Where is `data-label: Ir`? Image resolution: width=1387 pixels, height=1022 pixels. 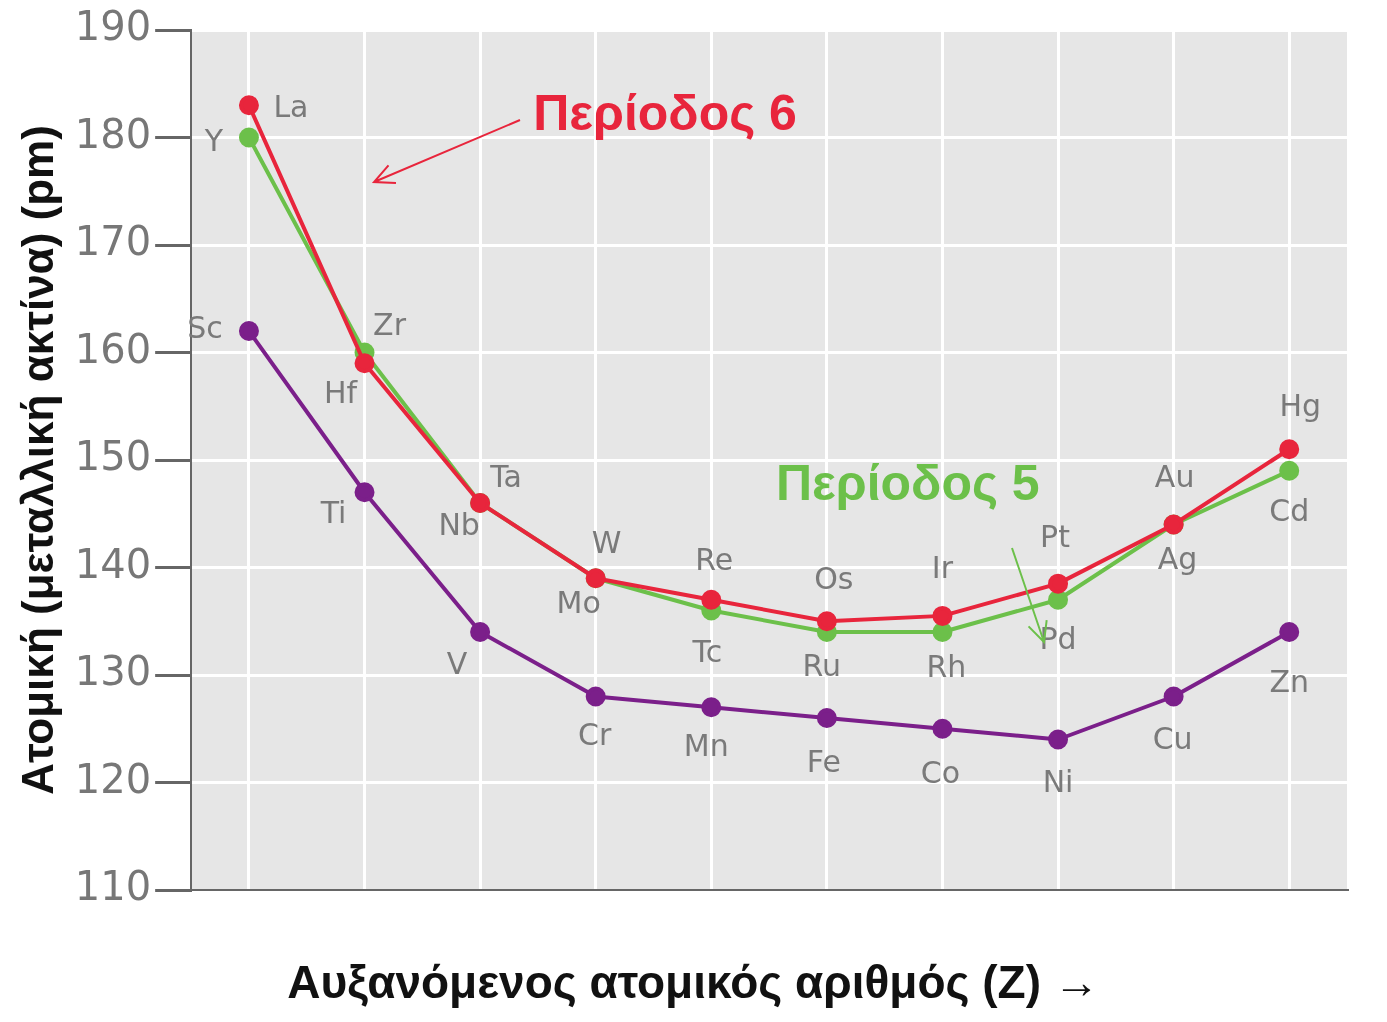
data-label: Ir is located at coordinates (942, 567).